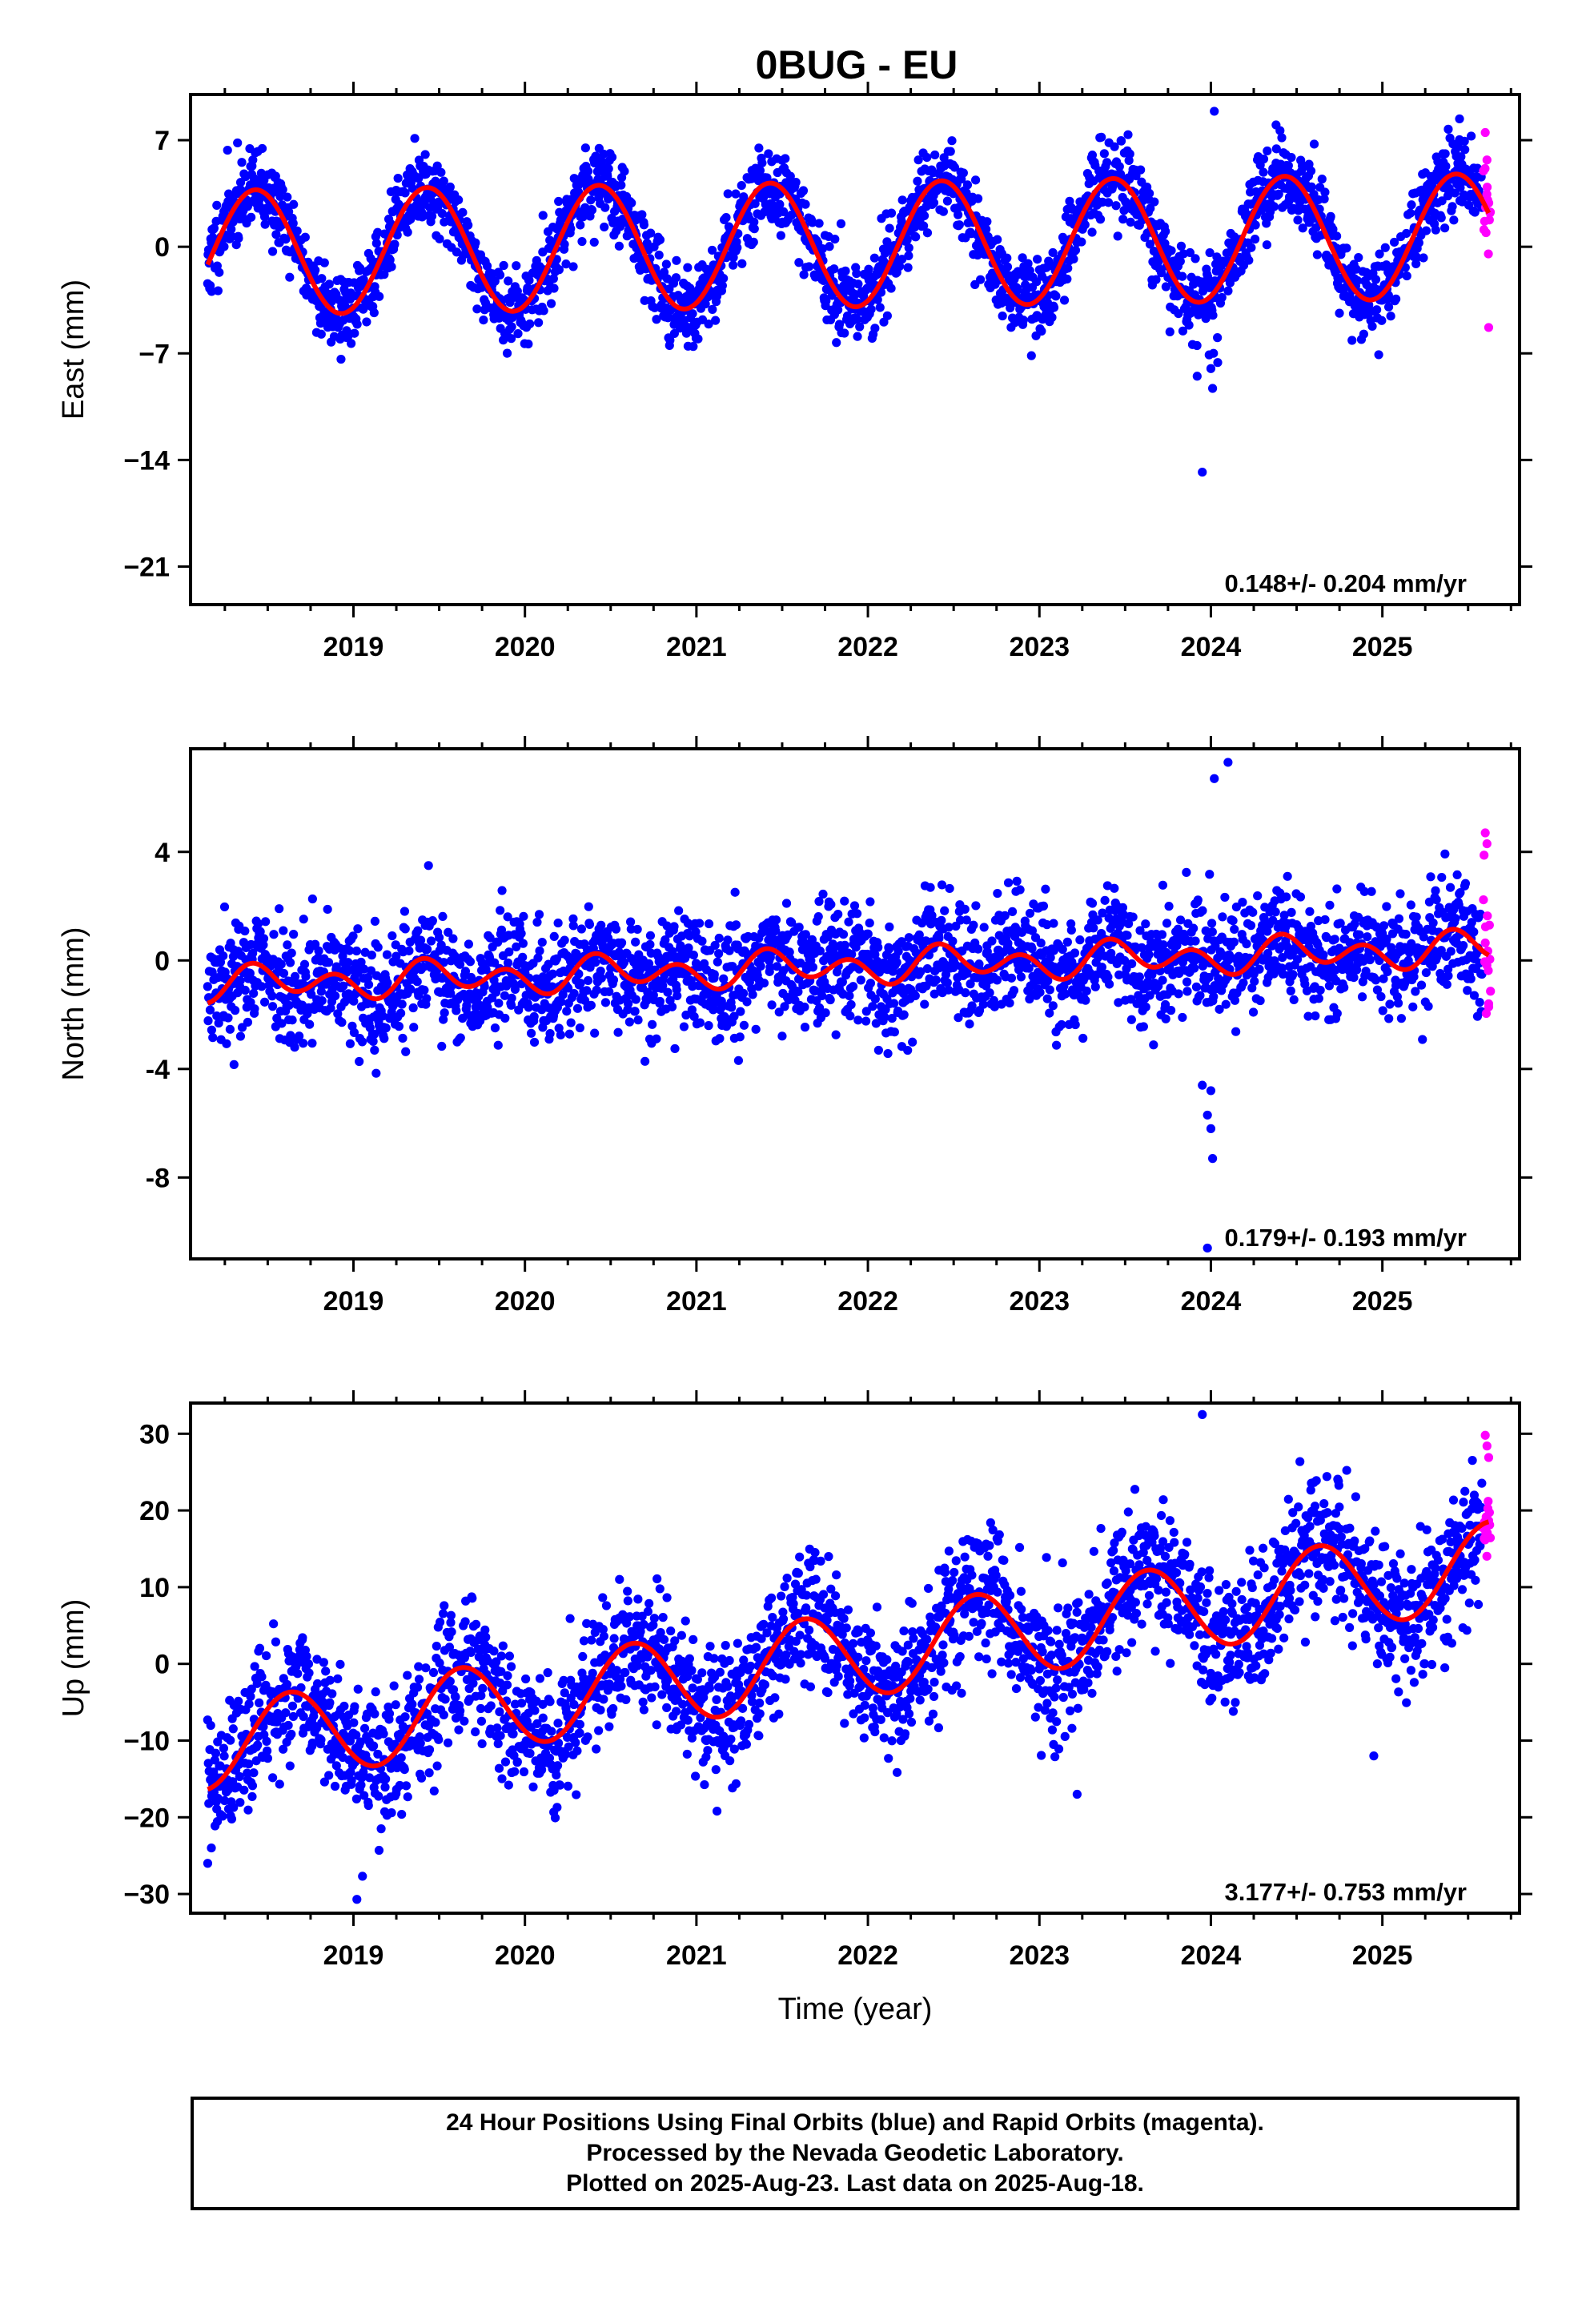 This screenshot has width=1582, height=2324. What do you see at coordinates (74, 349) in the screenshot?
I see `y-axis-label: East (mm)` at bounding box center [74, 349].